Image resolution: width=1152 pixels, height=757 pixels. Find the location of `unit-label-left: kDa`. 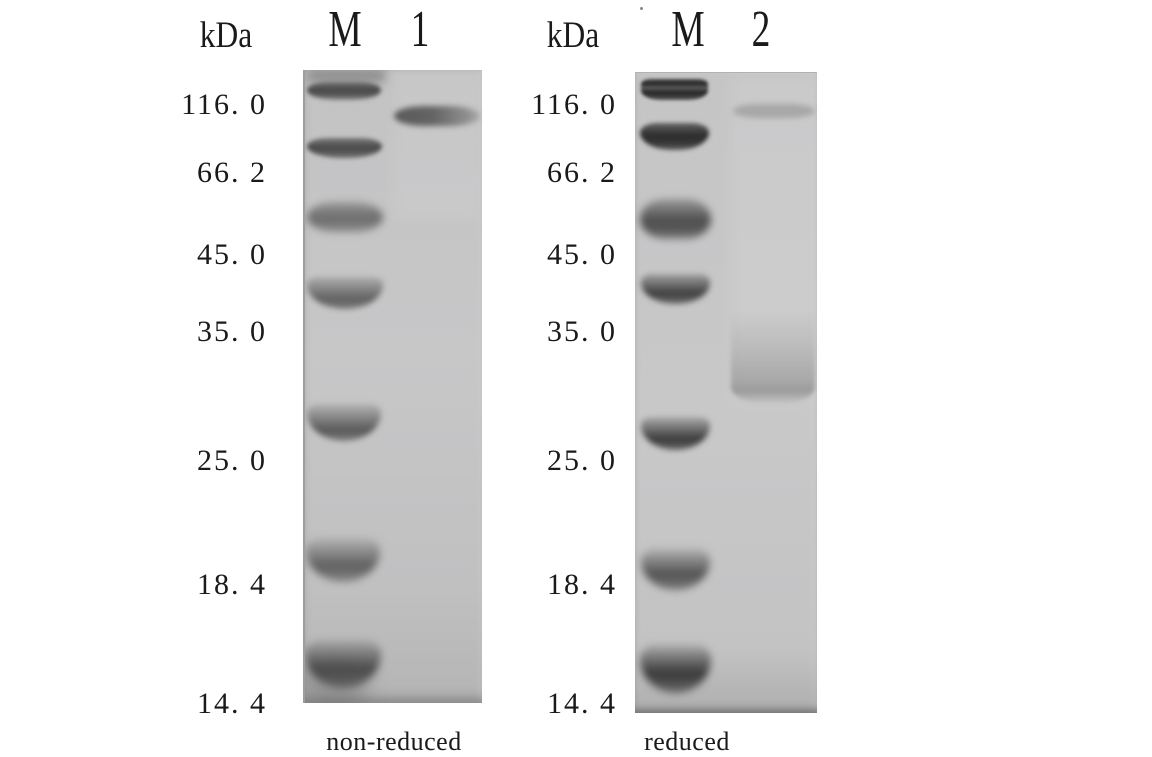

unit-label-left: kDa is located at coordinates (226, 35).